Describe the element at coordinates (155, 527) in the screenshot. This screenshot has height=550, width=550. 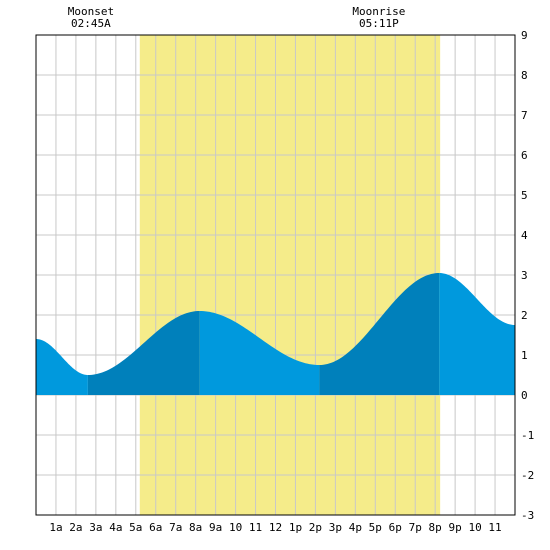
I see `x-tick-label: 6a` at that location.